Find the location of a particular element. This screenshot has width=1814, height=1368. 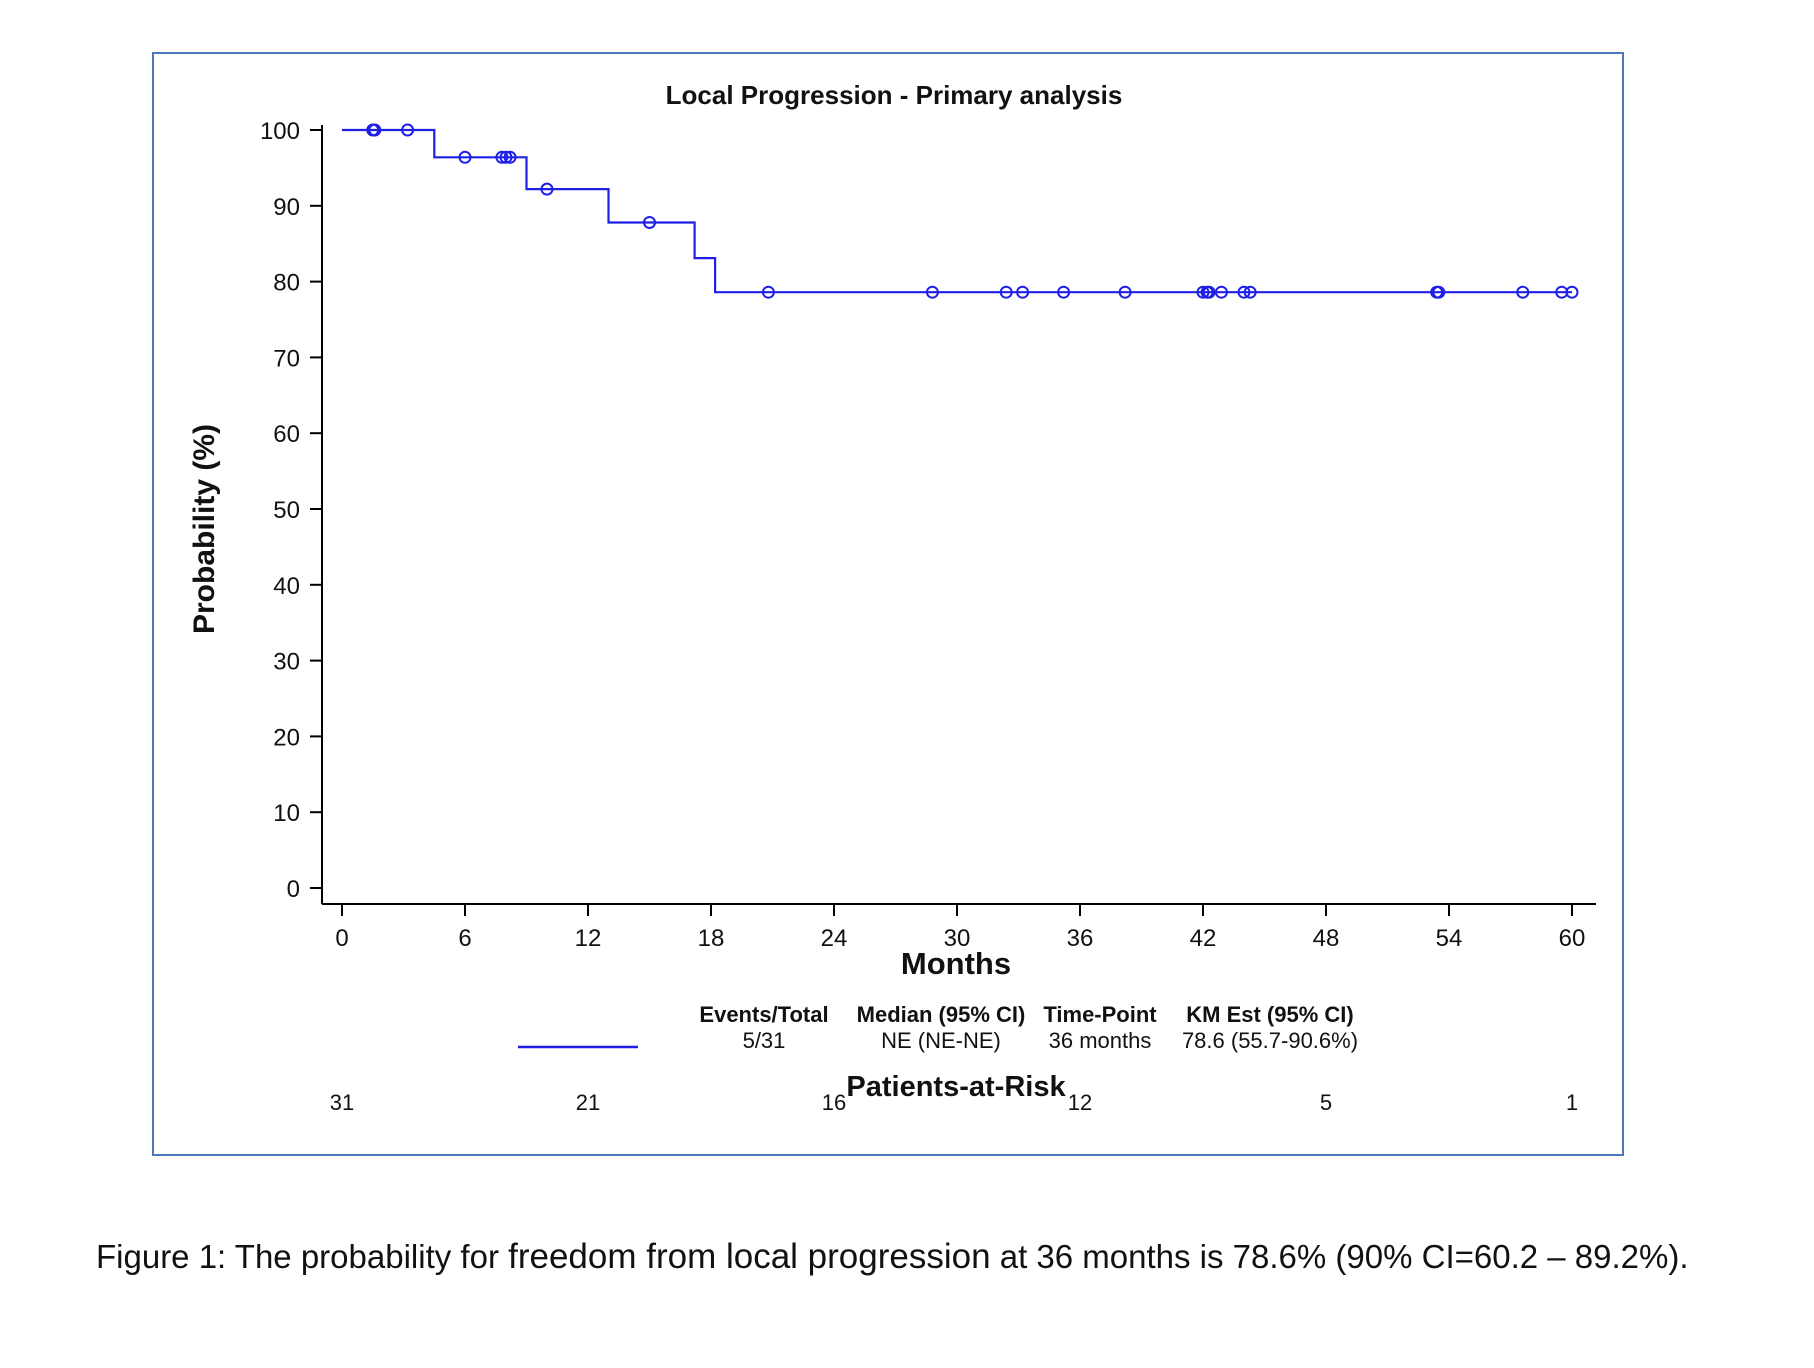

x-tick-label: 30 is located at coordinates (957, 938).